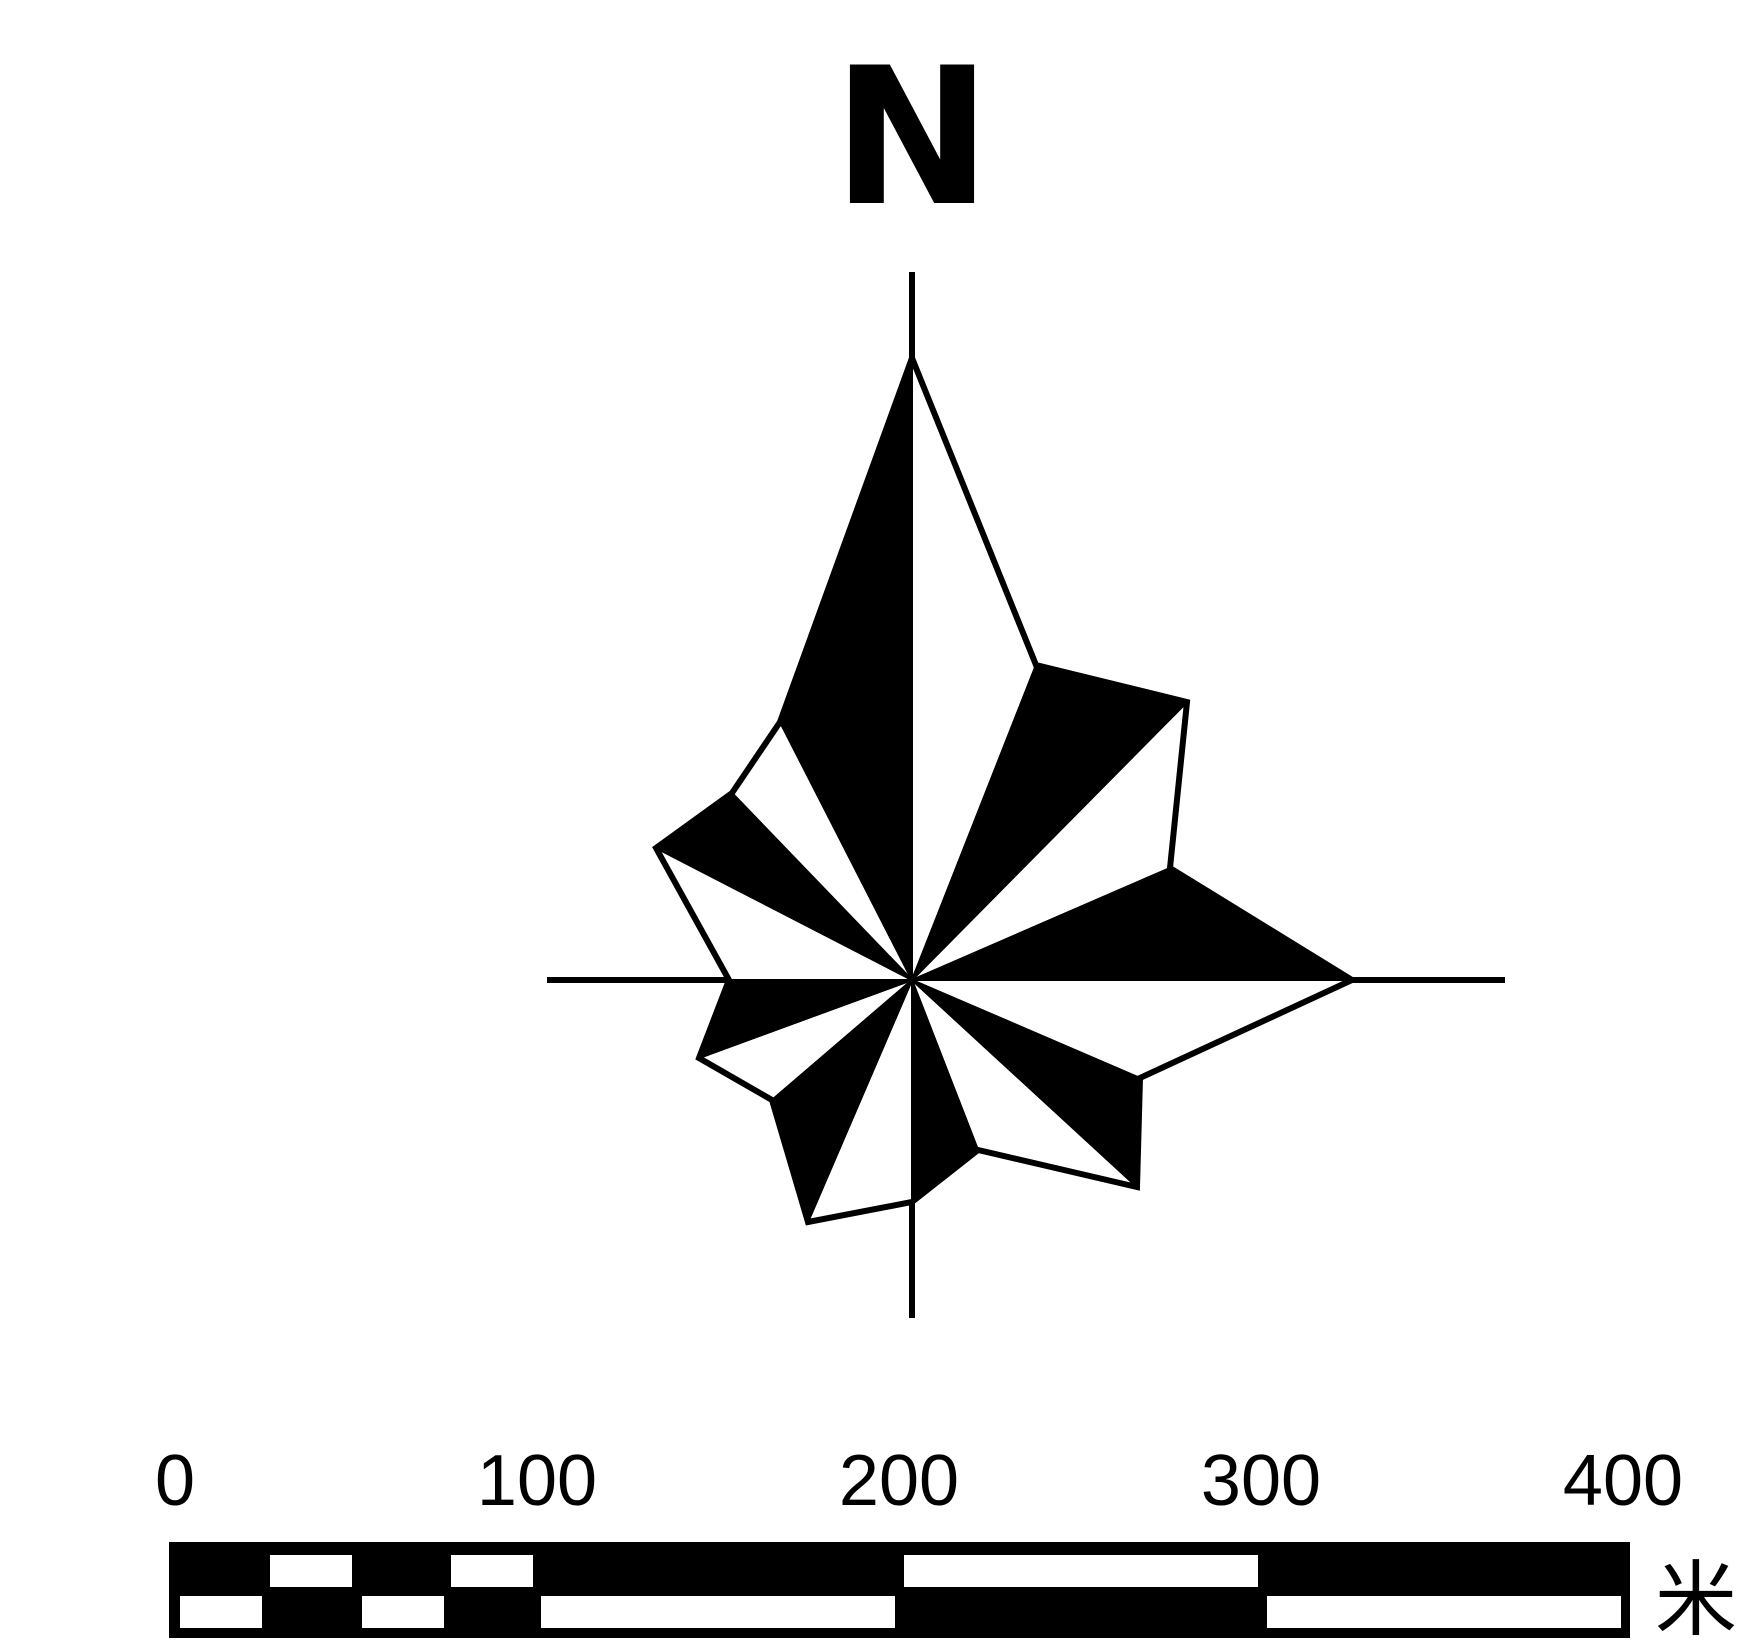  What do you see at coordinates (842, 1101) in the screenshot?
I see `wind-rose-petal-sw` at bounding box center [842, 1101].